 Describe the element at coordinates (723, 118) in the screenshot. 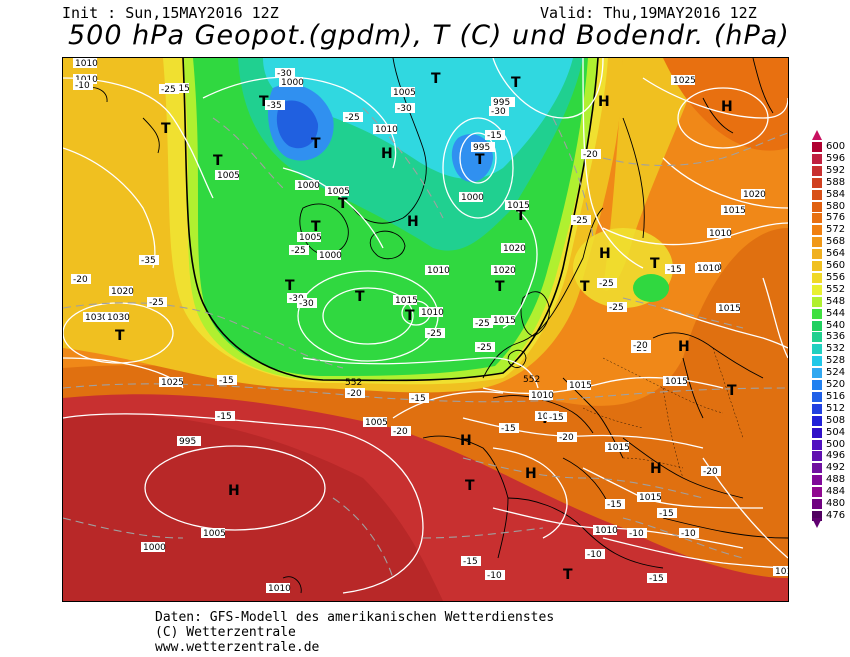

I see `high-russia-isobar` at that location.